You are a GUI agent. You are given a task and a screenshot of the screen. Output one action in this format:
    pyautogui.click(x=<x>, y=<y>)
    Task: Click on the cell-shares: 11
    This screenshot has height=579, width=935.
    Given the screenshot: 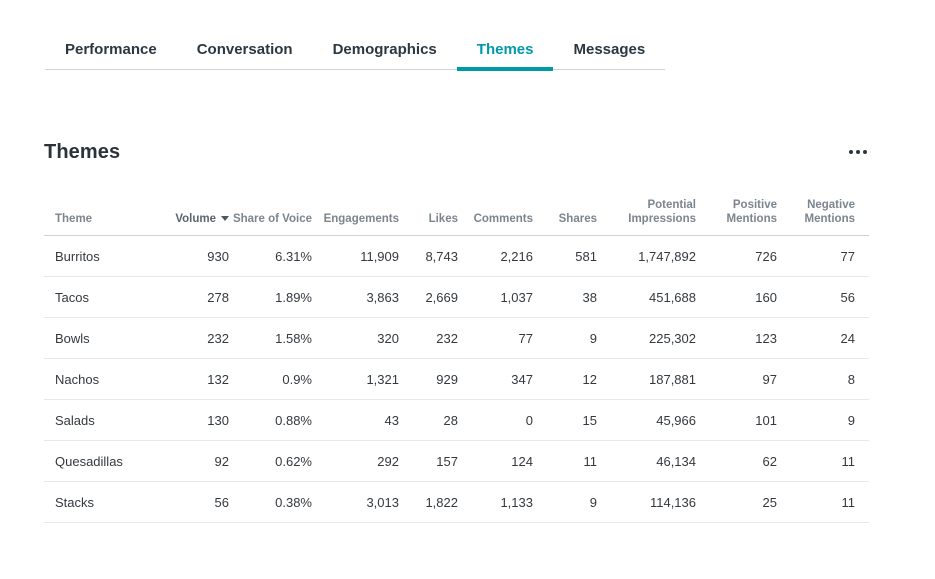 What is the action you would take?
    pyautogui.click(x=565, y=461)
    